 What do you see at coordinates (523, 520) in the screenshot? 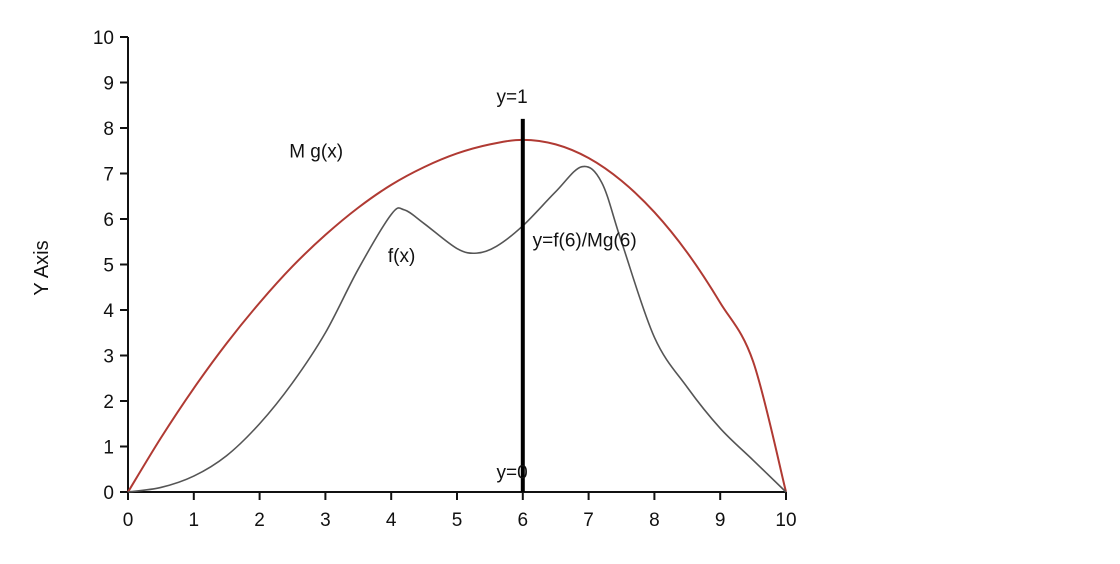
I see `x-tick-label: 6` at bounding box center [523, 520].